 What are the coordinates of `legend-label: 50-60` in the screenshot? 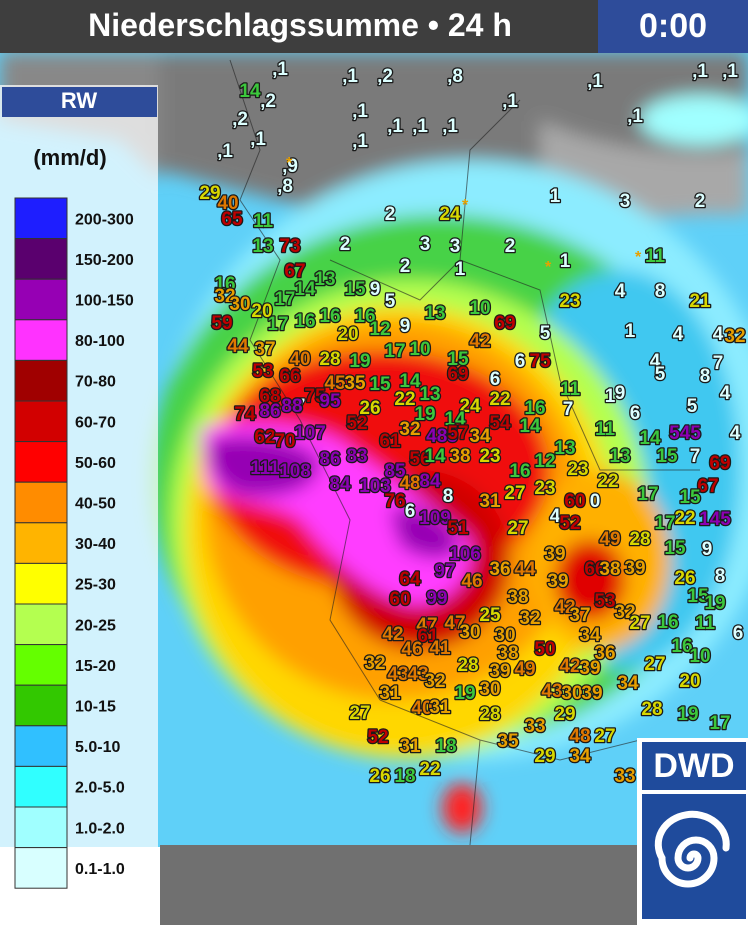 It's located at (95, 463).